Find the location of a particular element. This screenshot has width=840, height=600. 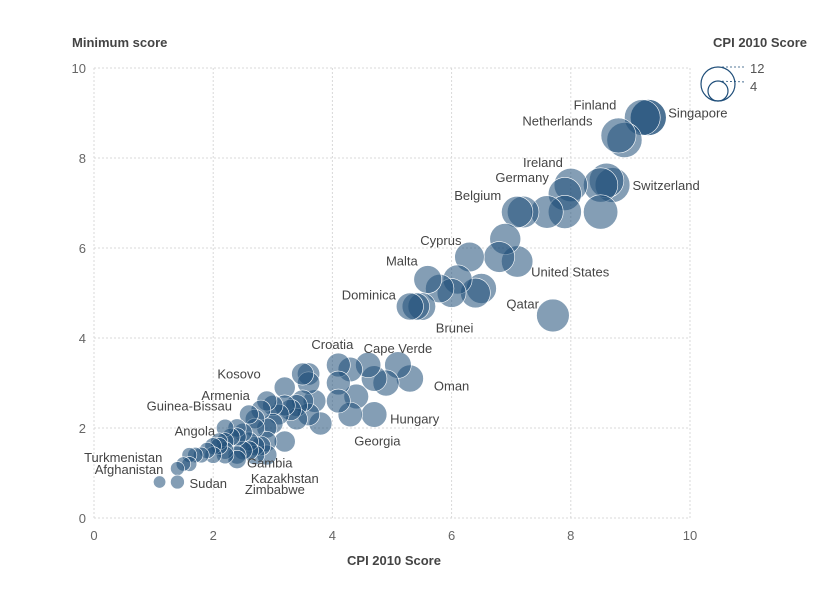

point-label: Belgium is located at coordinates (477, 195).